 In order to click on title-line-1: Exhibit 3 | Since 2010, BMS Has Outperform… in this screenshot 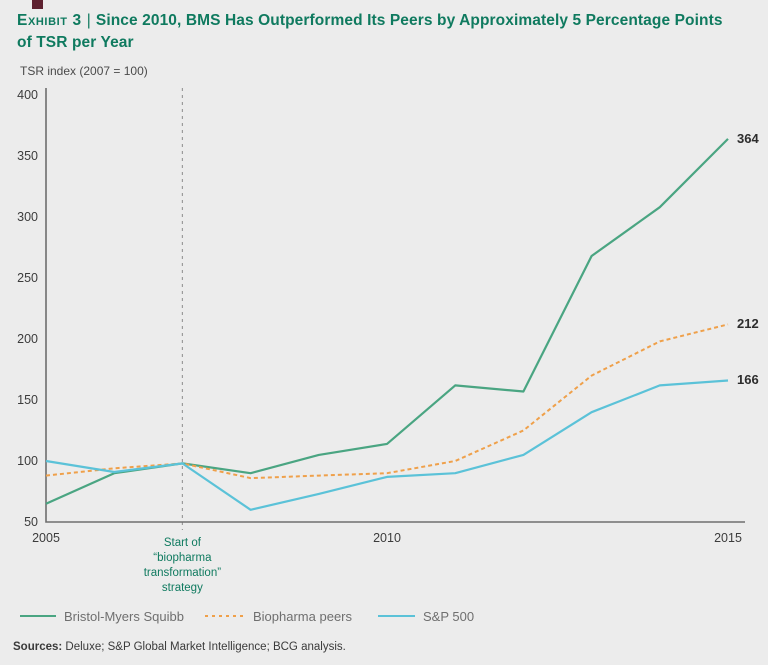, I will do `click(387, 21)`.